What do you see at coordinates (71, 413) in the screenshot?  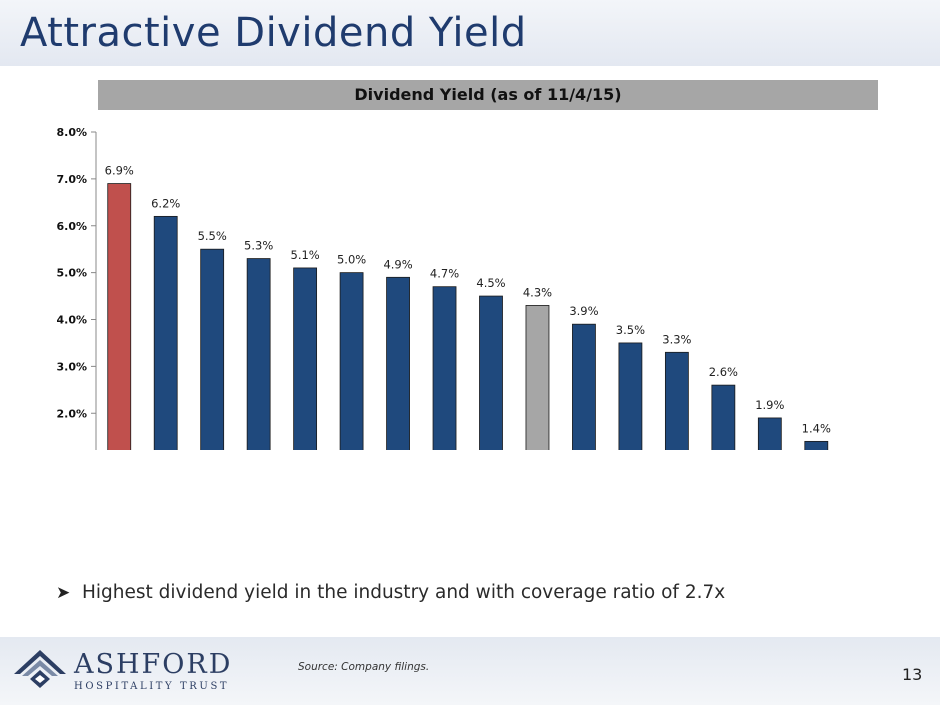 I see `y-tick-label: 2.0%` at bounding box center [71, 413].